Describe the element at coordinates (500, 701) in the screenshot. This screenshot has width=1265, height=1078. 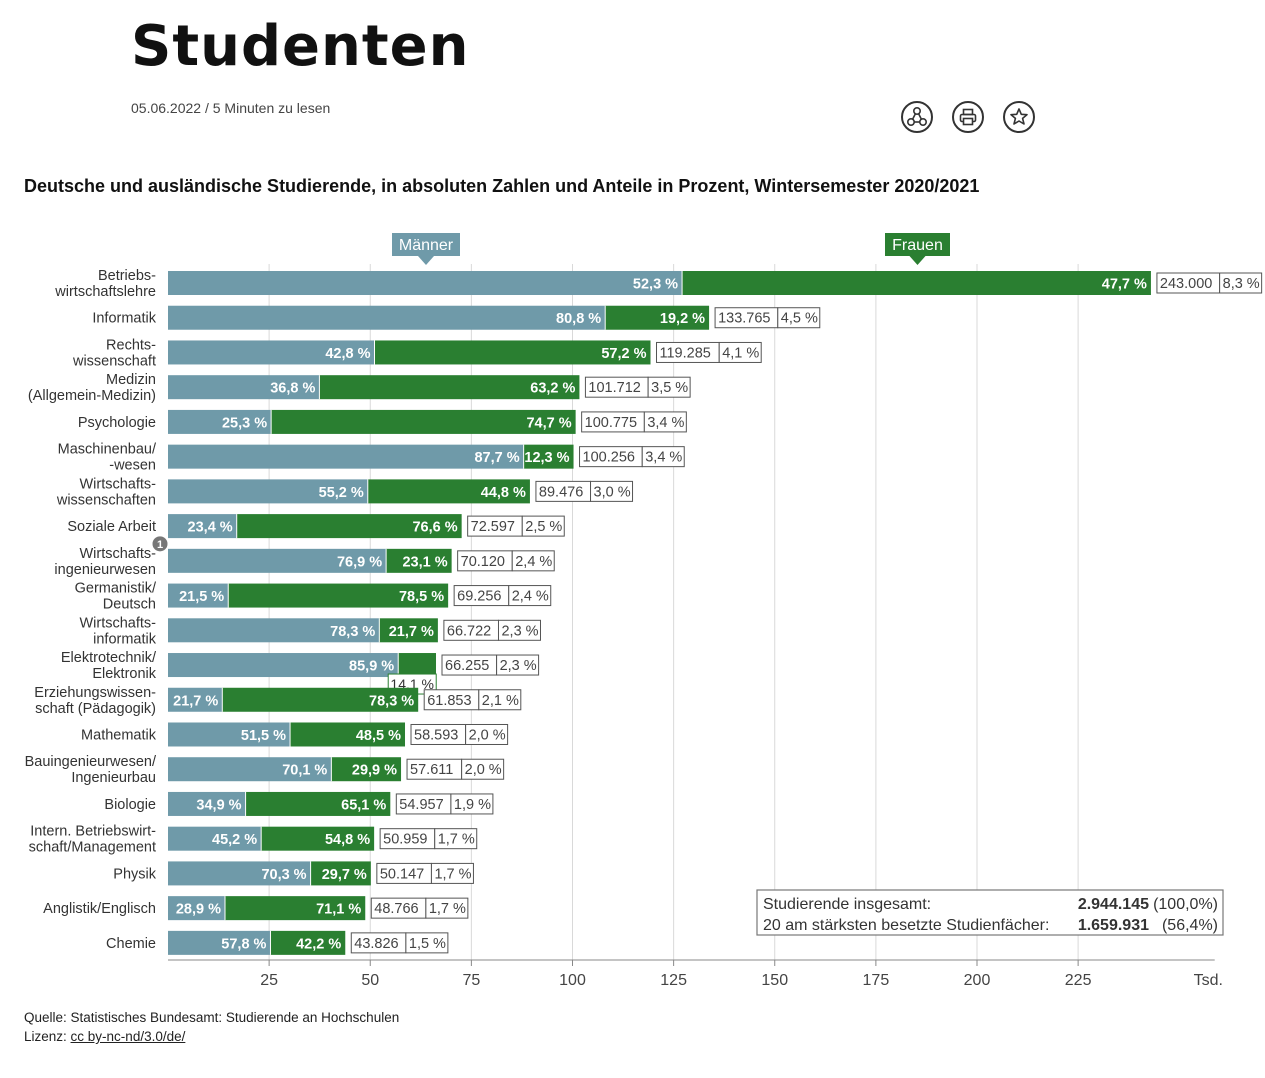
I see `share-value: 2,1 %` at that location.